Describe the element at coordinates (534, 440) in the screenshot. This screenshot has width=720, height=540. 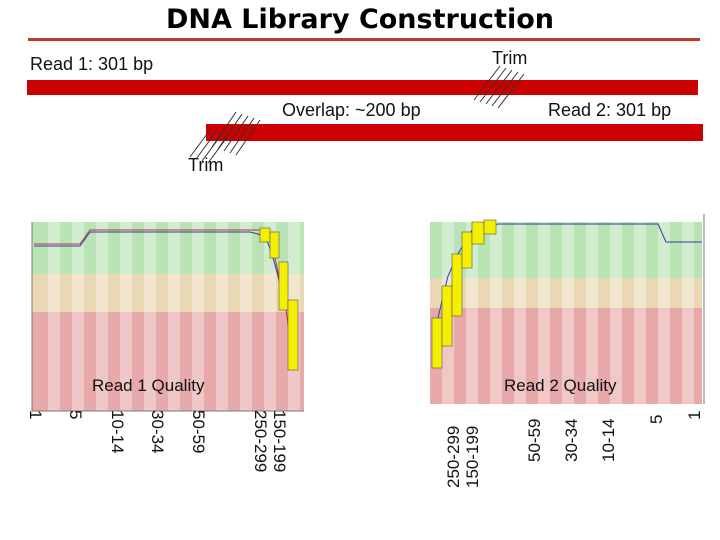
I see `read2-tick-50-59: 50-59` at that location.